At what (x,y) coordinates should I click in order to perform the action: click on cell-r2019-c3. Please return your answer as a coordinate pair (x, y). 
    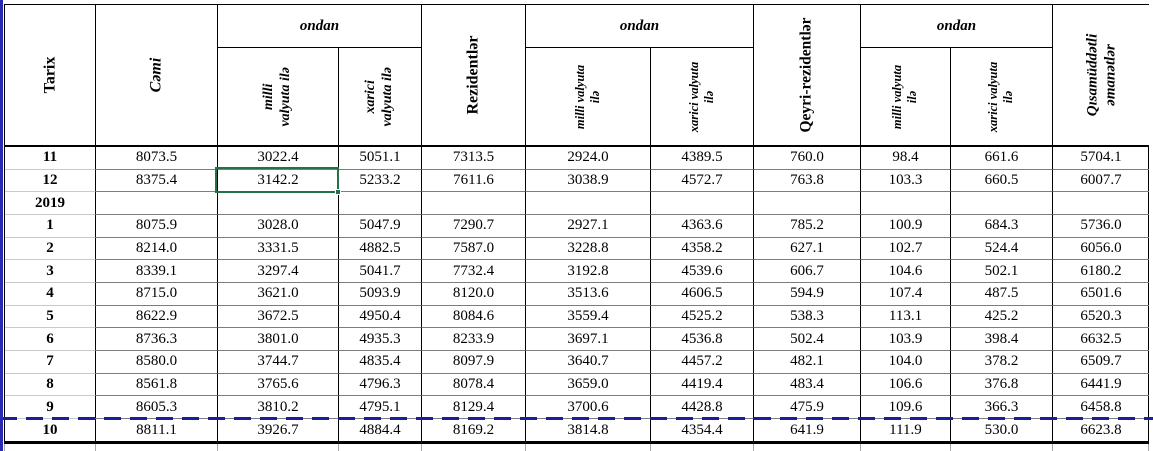
    Looking at the image, I should click on (380, 204).